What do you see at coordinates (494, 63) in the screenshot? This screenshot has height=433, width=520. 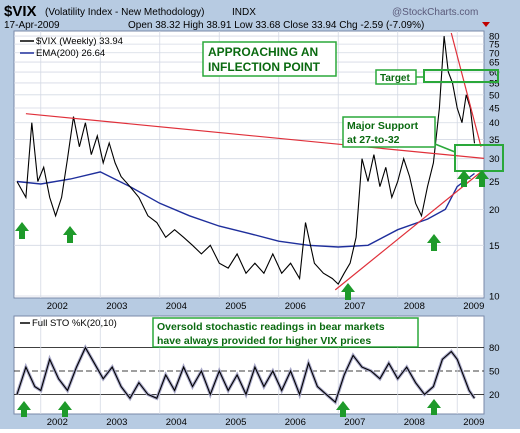 I see `y-tick-label: 65` at bounding box center [494, 63].